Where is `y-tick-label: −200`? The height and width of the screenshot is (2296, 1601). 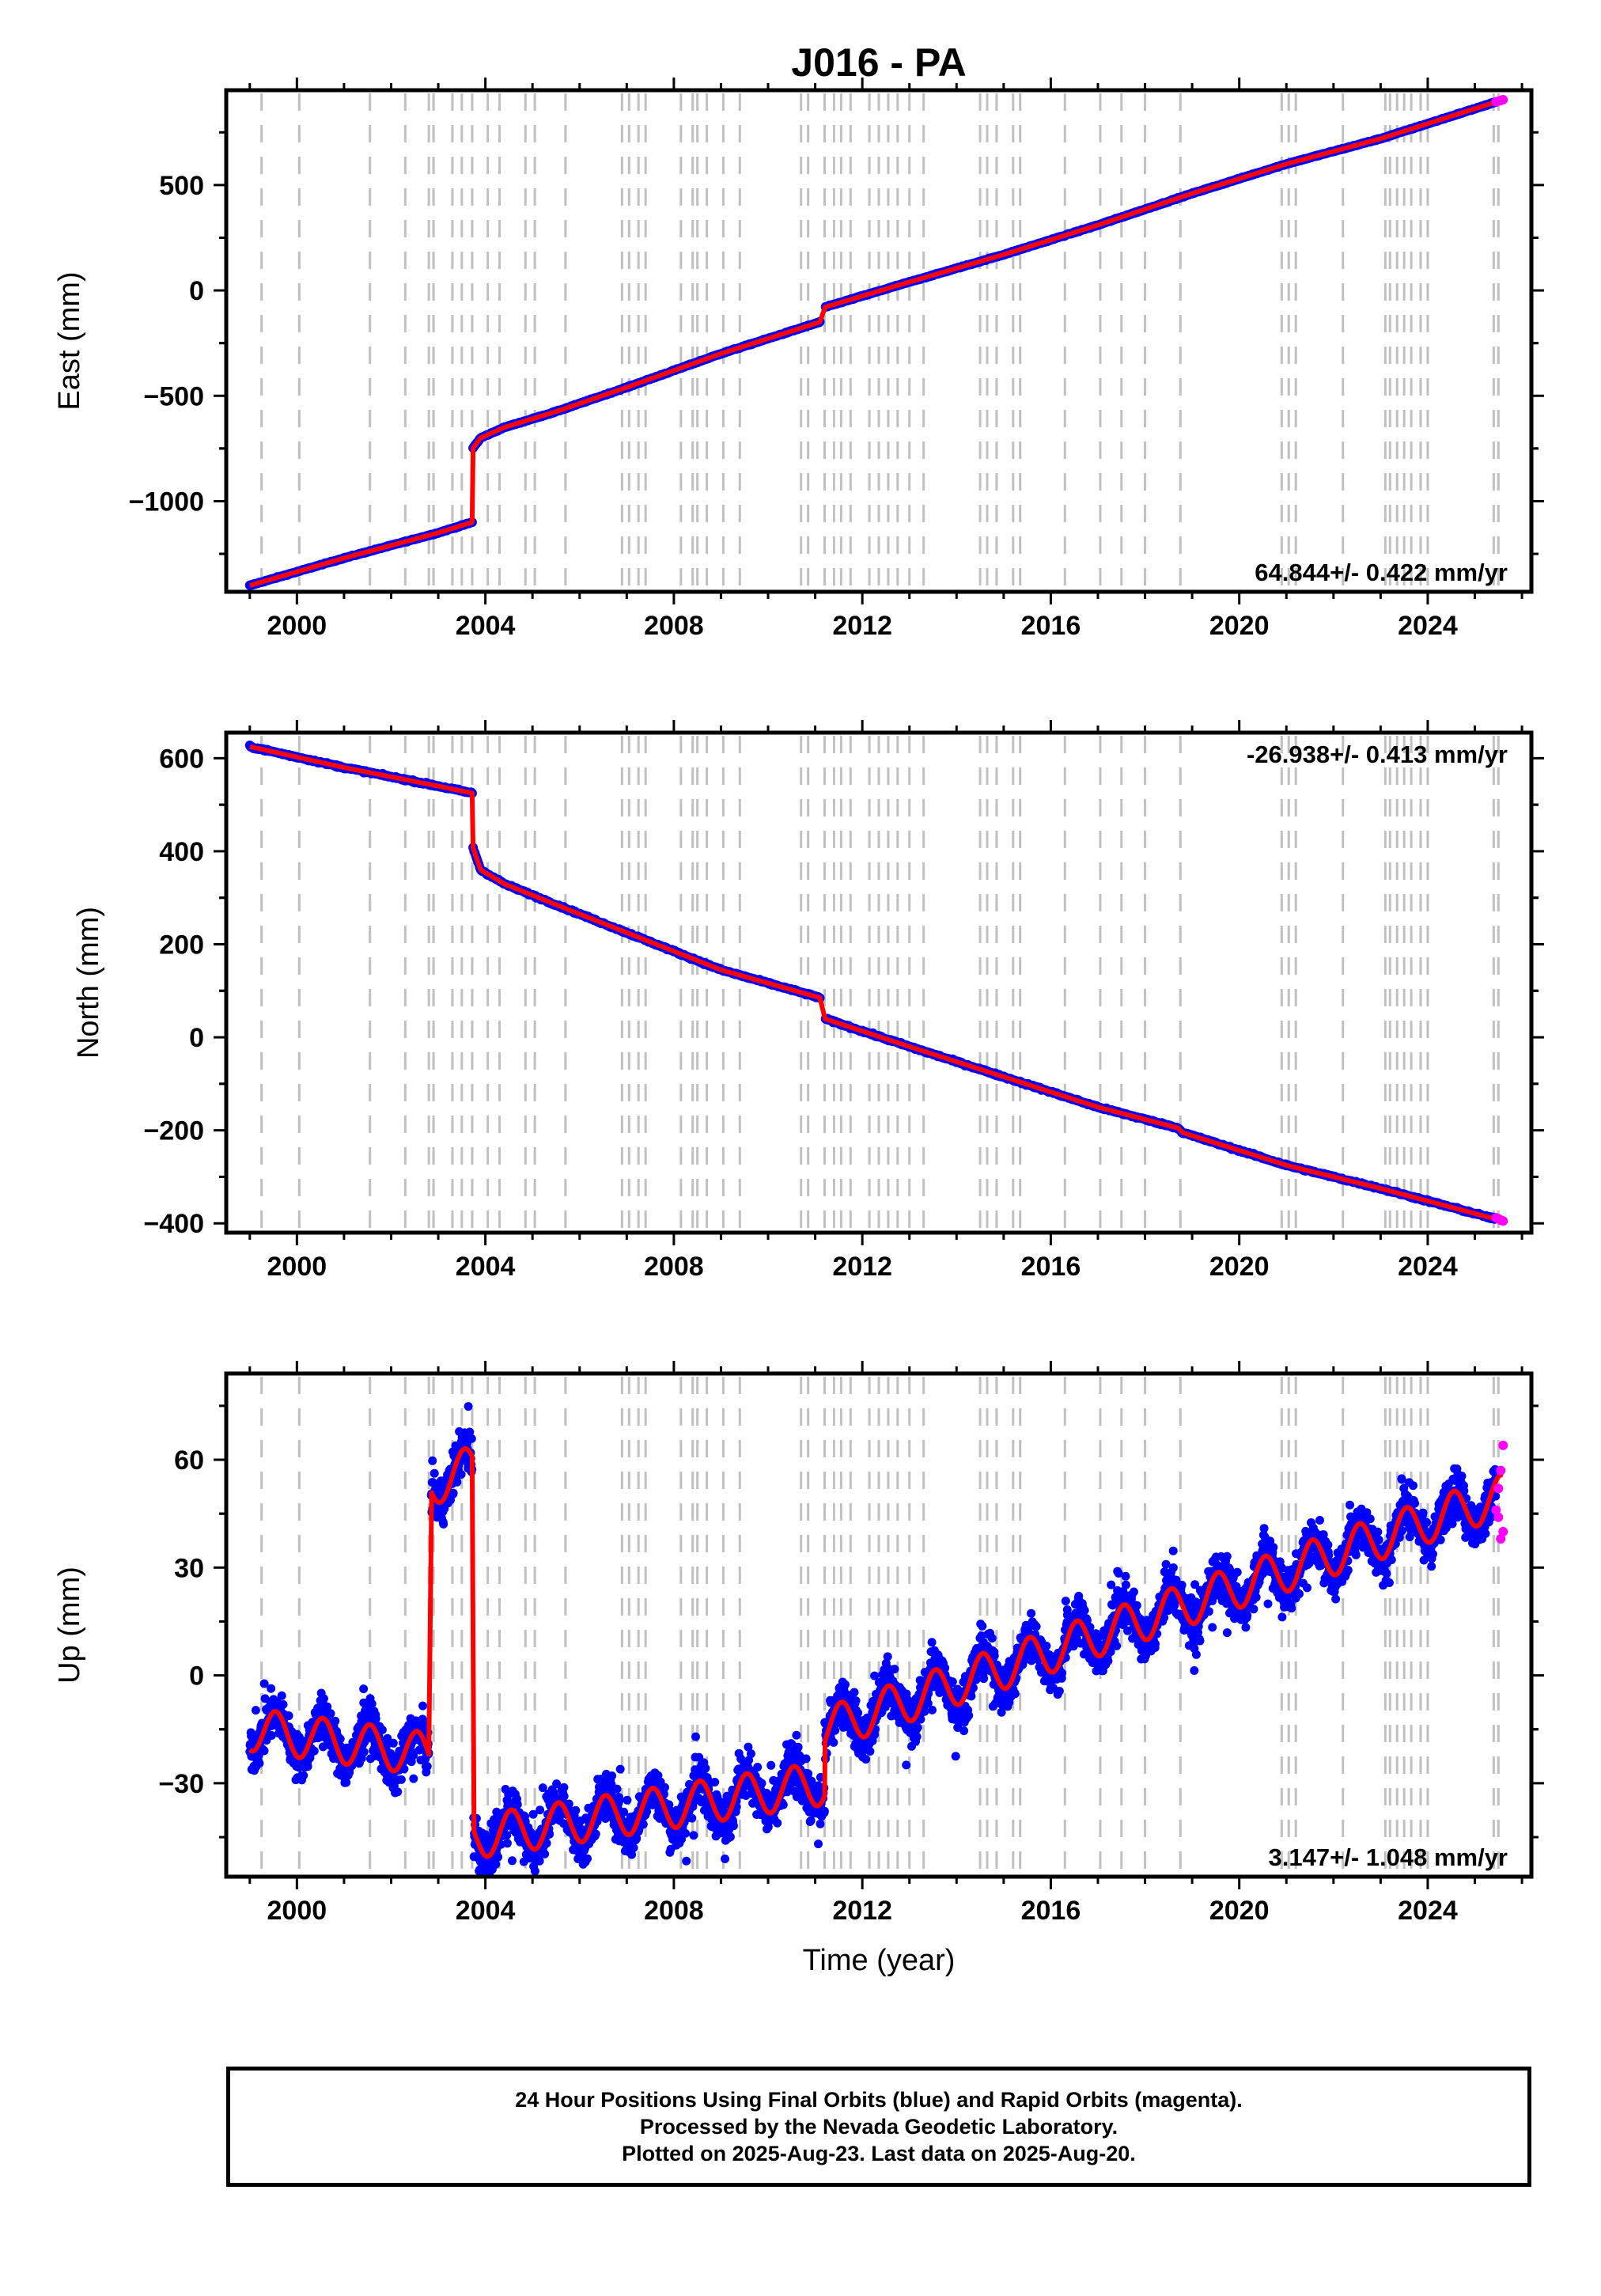 y-tick-label: −200 is located at coordinates (174, 1131).